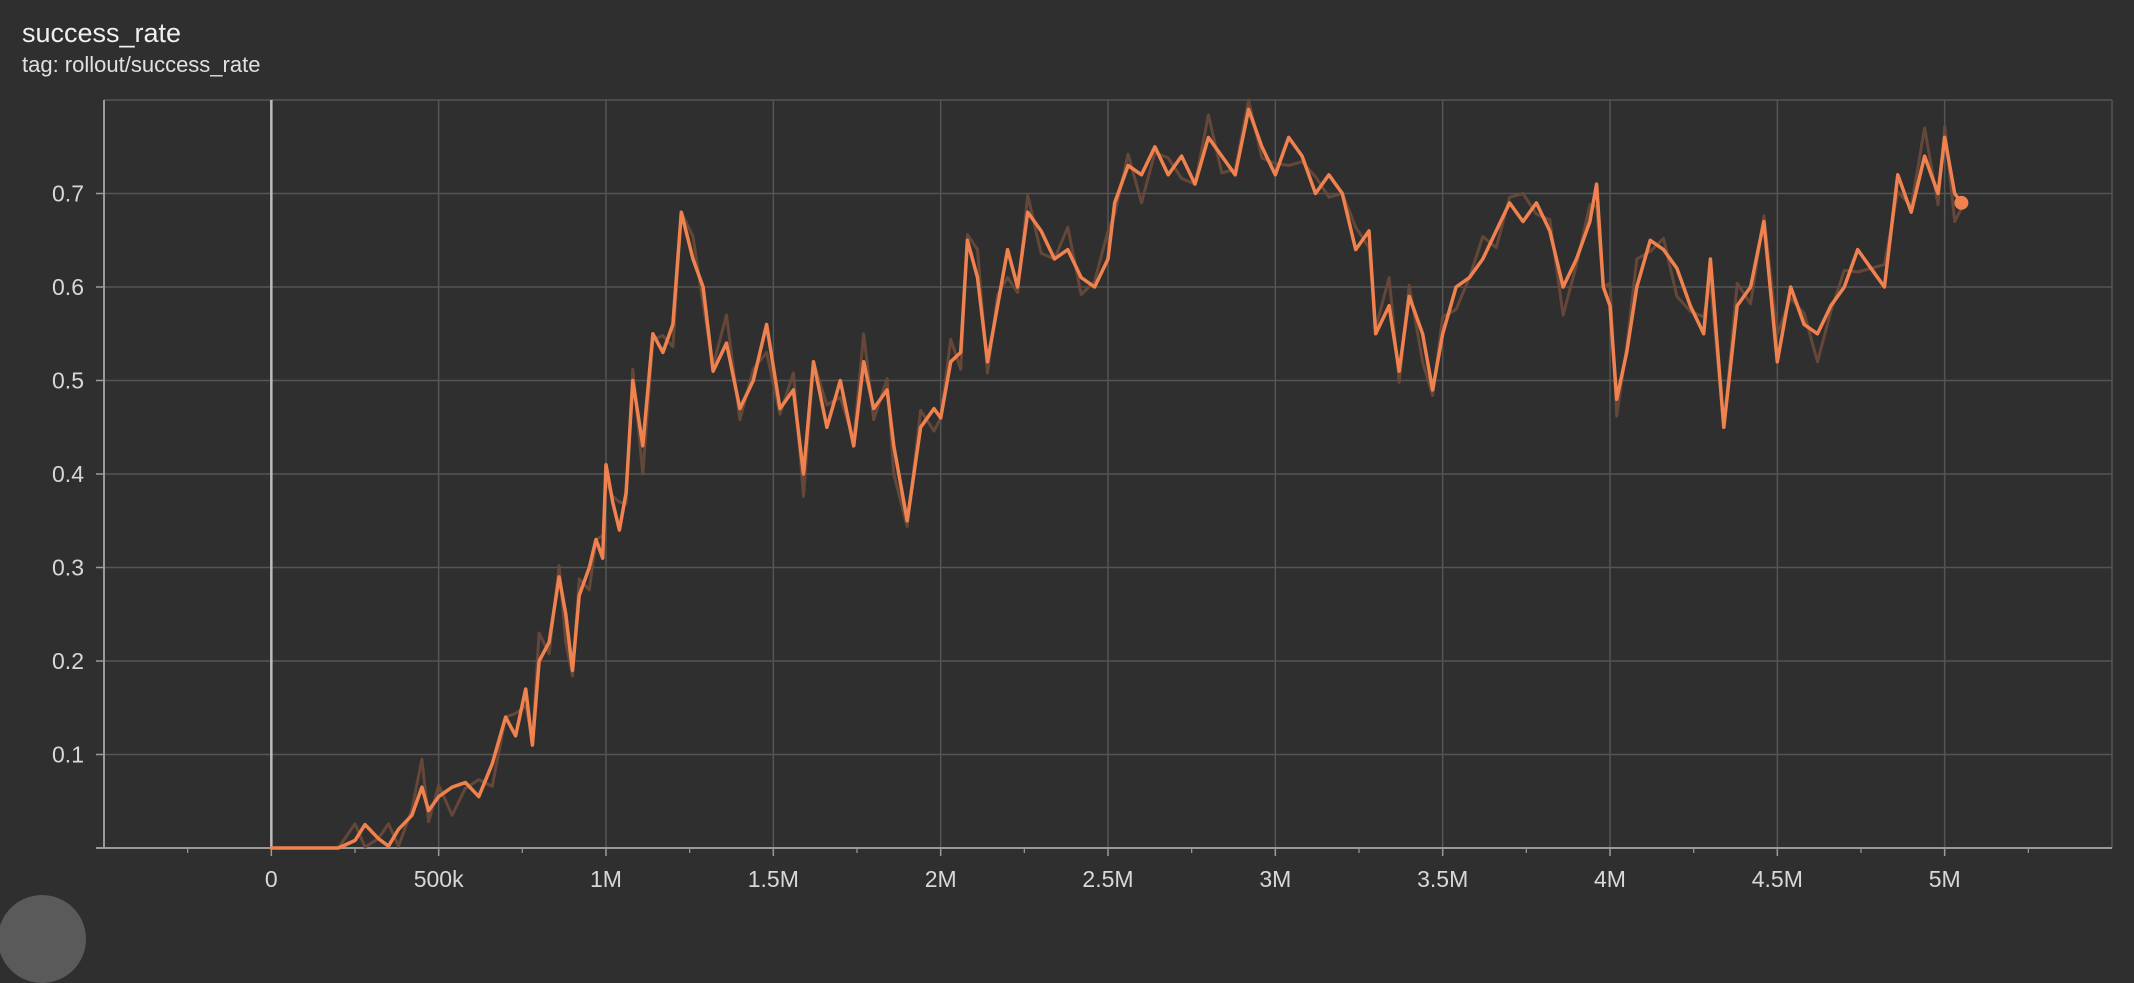 This screenshot has width=2134, height=983. What do you see at coordinates (68, 568) in the screenshot?
I see `y-tick-label: 0.3` at bounding box center [68, 568].